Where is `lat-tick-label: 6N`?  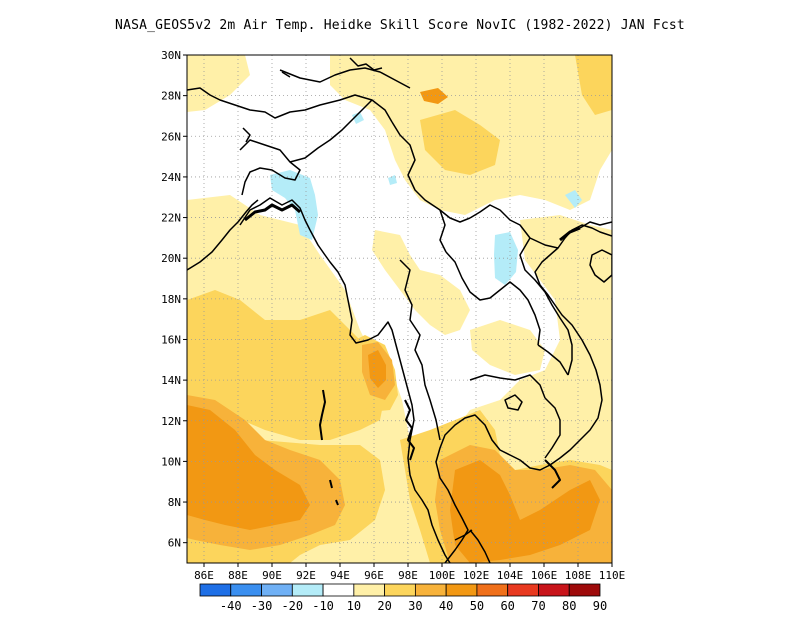 lat-tick-label: 6N is located at coordinates (174, 543).